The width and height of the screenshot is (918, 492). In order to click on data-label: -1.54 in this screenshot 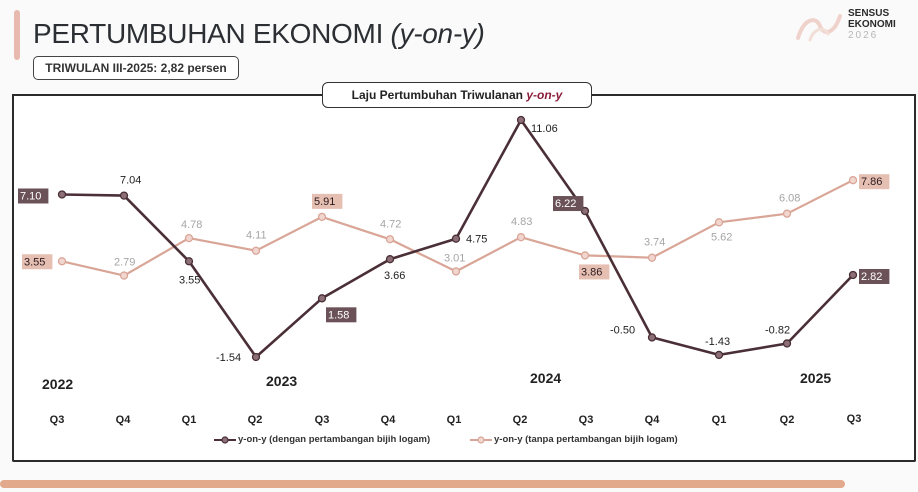, I will do `click(228, 358)`.